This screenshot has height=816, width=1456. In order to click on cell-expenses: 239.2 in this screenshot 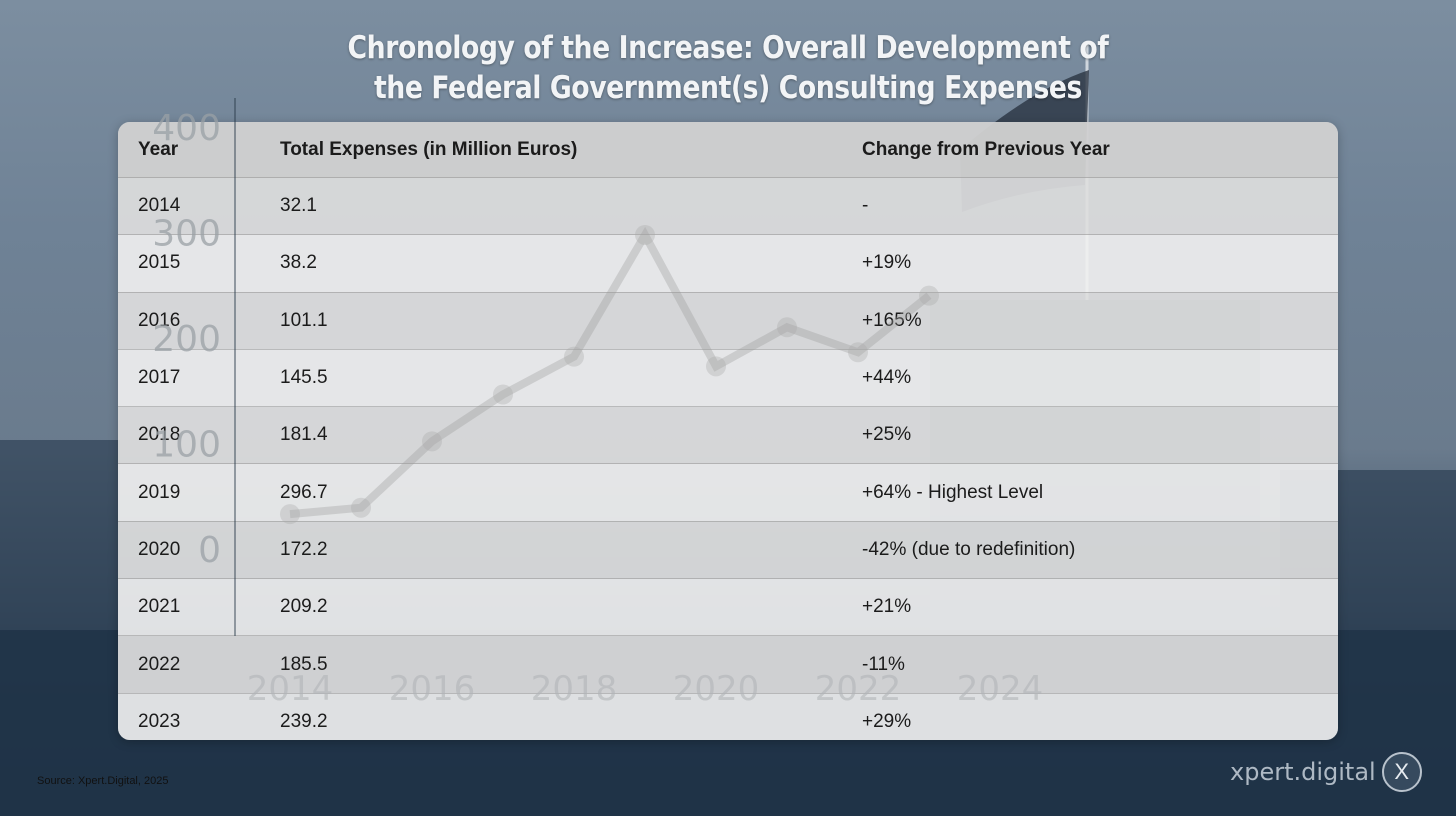, I will do `click(551, 716)`.